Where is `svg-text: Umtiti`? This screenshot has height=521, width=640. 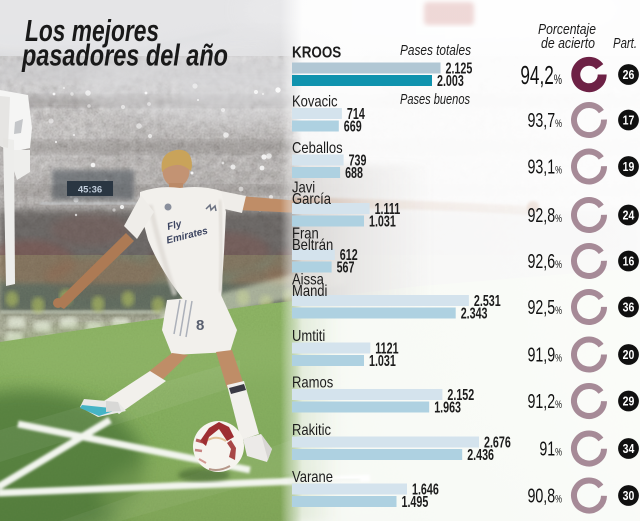
svg-text: Umtiti is located at coordinates (308, 336).